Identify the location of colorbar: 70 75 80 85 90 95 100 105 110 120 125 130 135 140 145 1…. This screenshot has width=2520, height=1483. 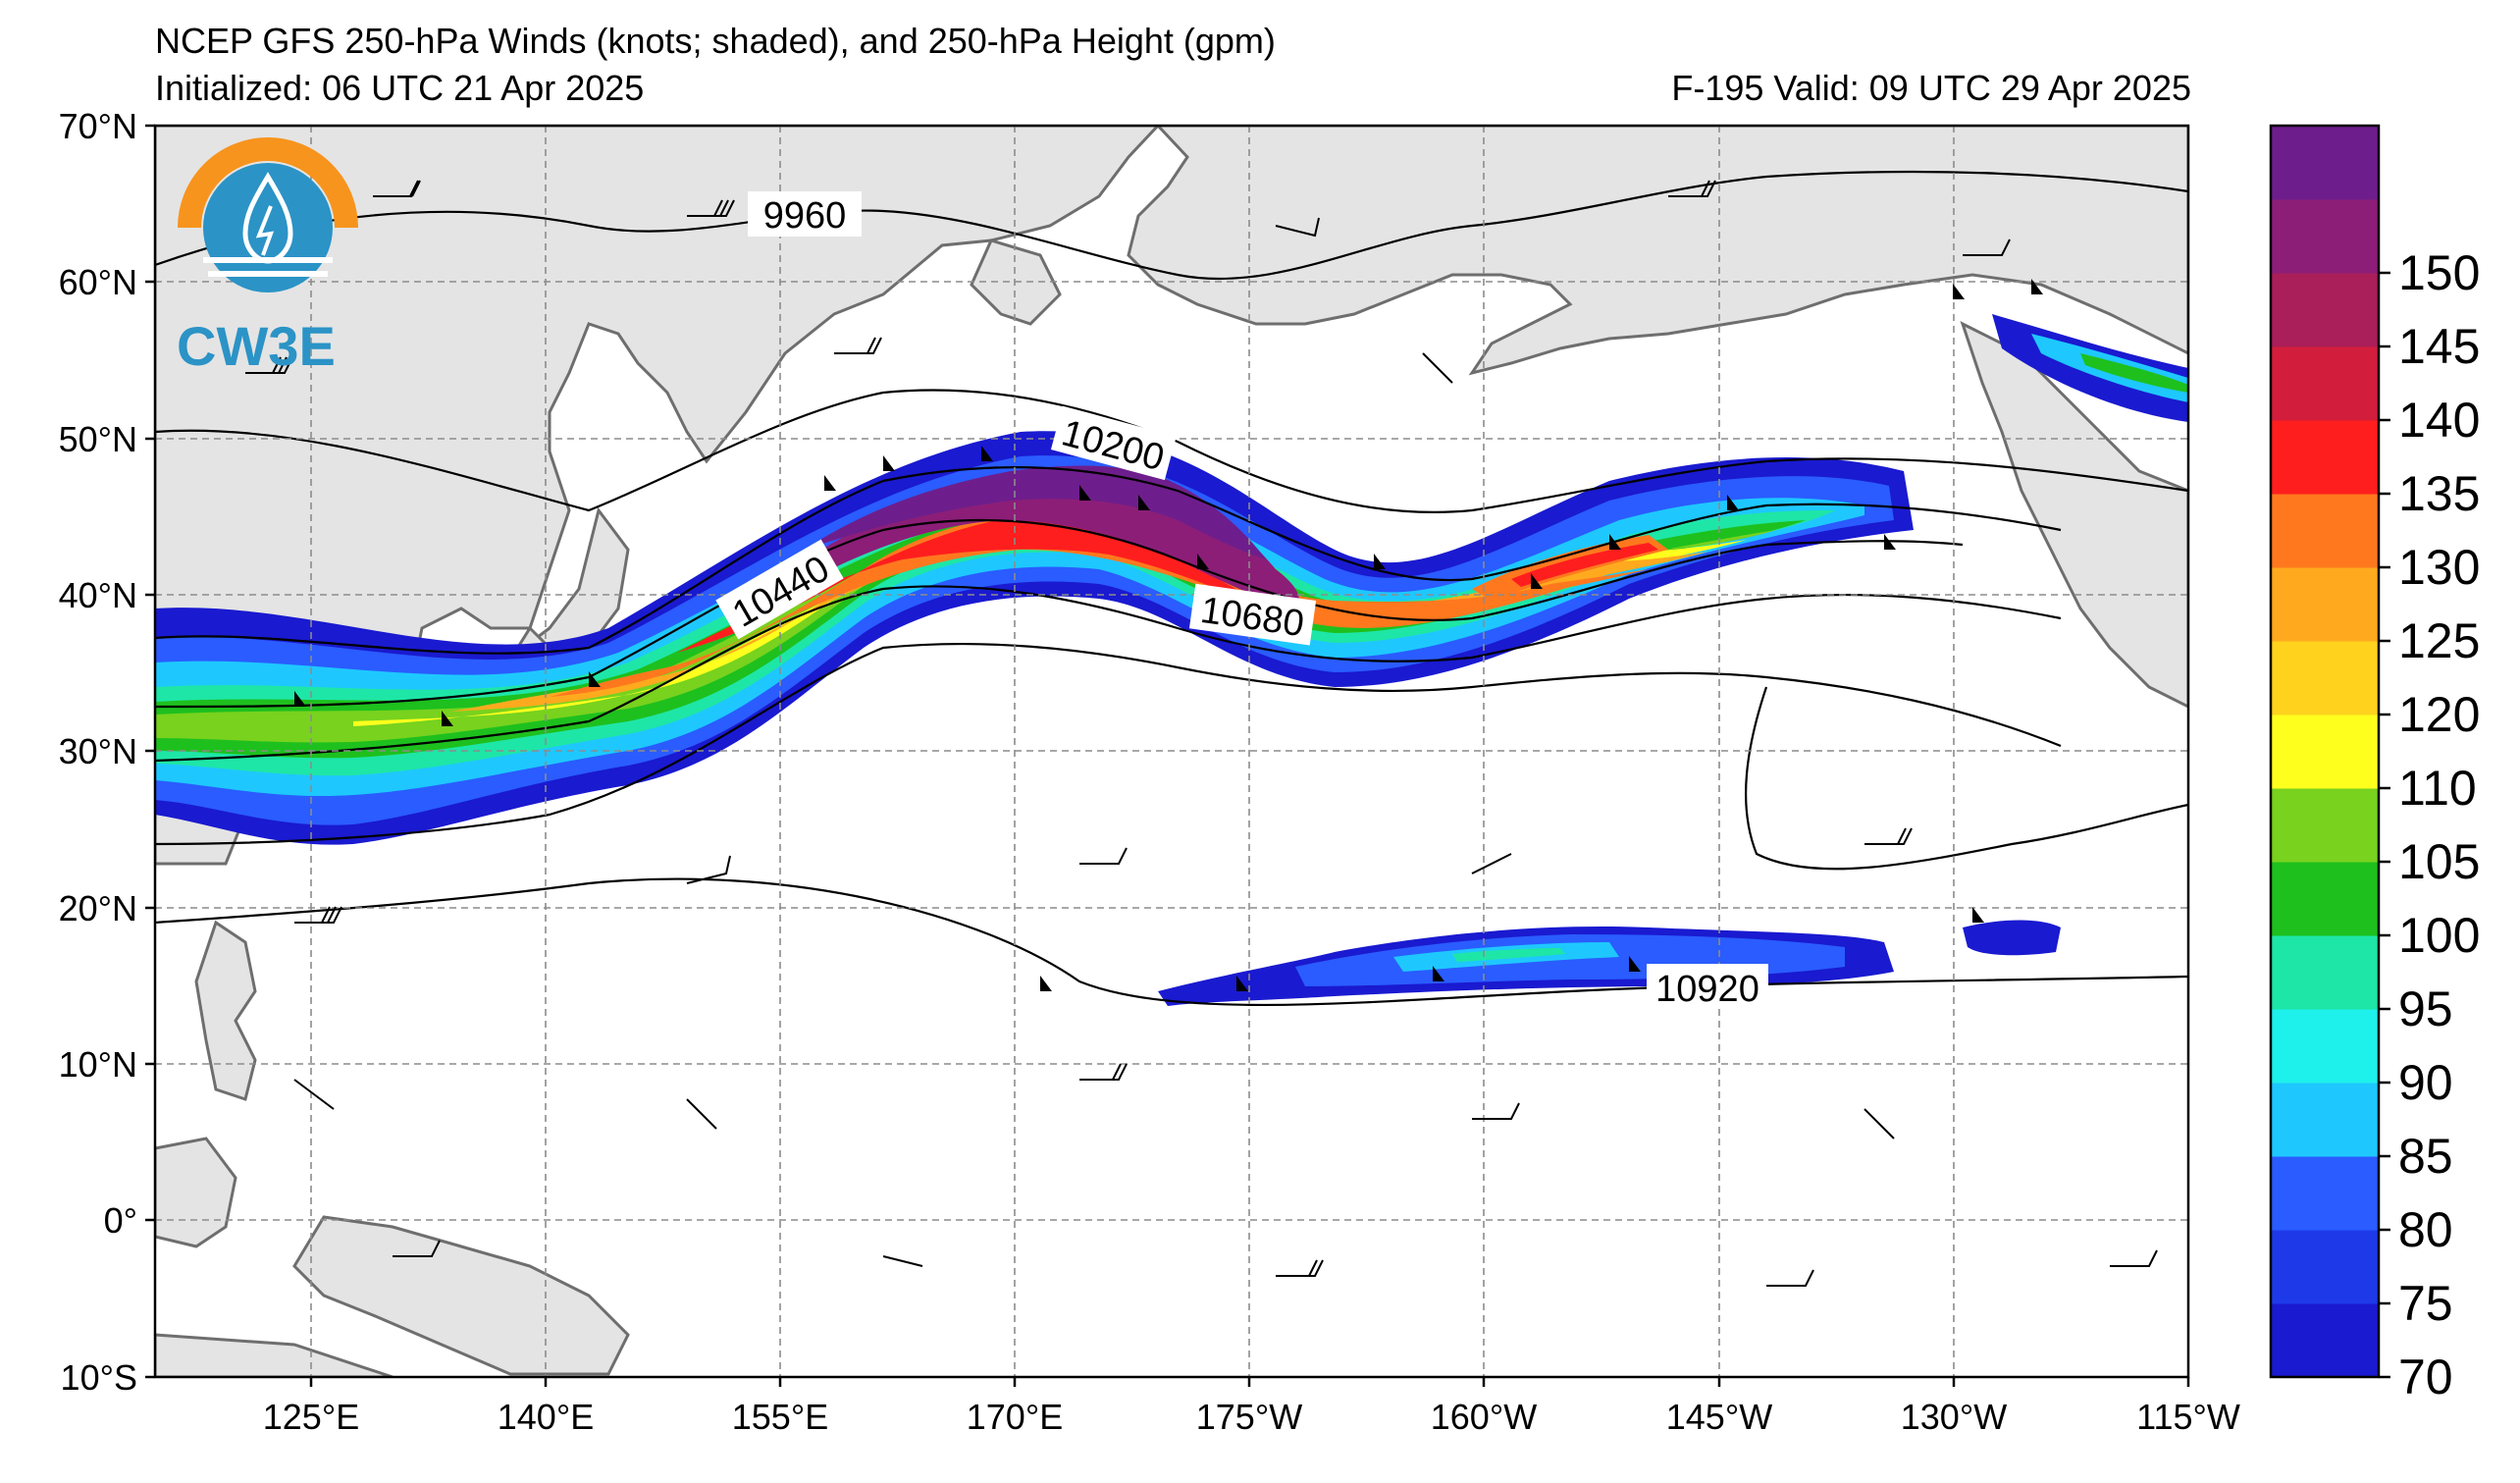
(2374, 764).